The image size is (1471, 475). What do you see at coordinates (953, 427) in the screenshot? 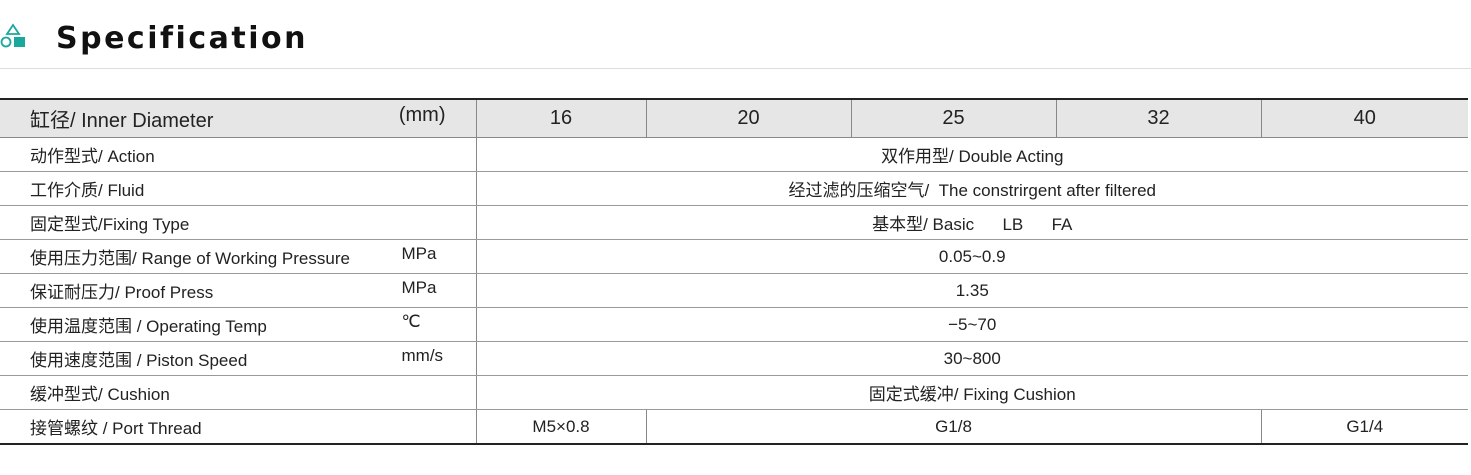
I see `value-cell: G1/8` at bounding box center [953, 427].